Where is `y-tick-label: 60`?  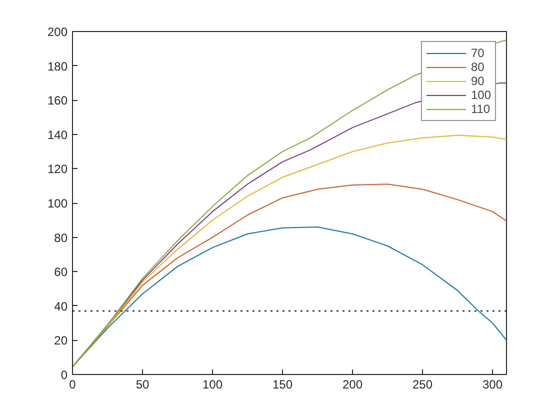 y-tick-label: 60 is located at coordinates (61, 272).